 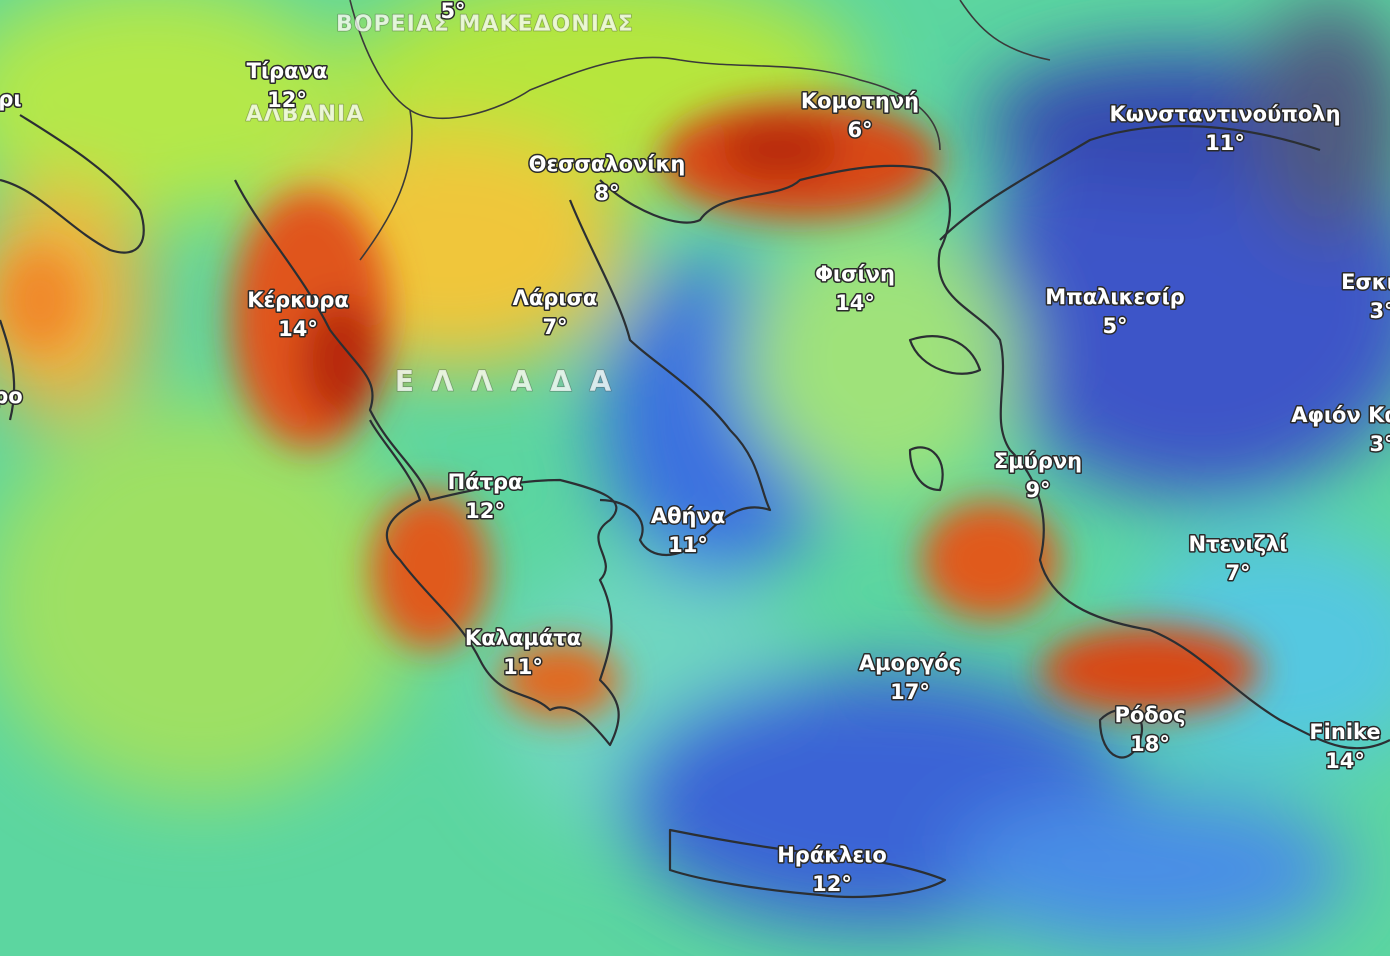 I want to click on city-name: Φισίνη, so click(x=855, y=274).